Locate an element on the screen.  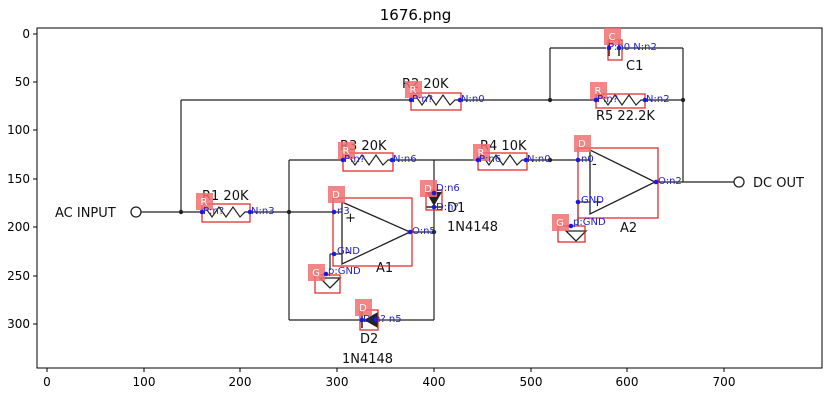
dc-out-label: DC OUT is located at coordinates (778, 183).